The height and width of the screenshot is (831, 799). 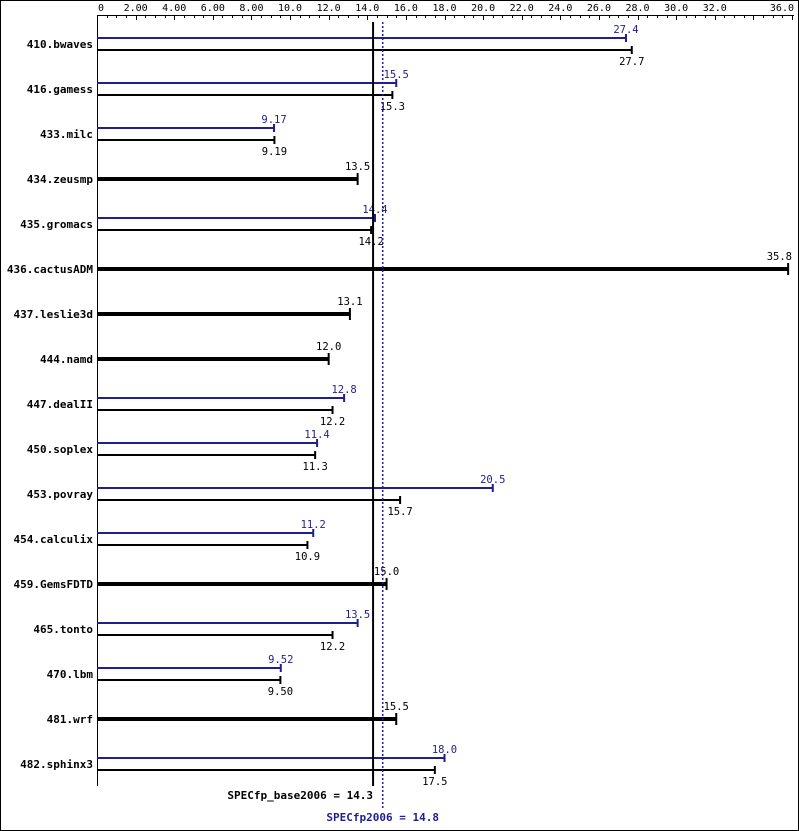 I want to click on peak-value-label: 15.5, so click(x=396, y=75).